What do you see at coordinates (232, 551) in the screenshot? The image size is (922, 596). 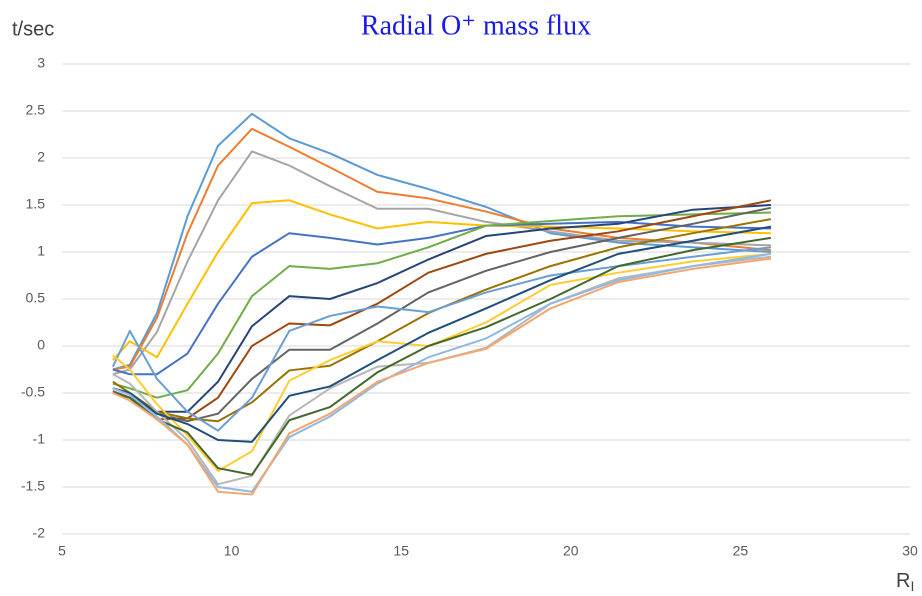 I see `x-tick-label: 10` at bounding box center [232, 551].